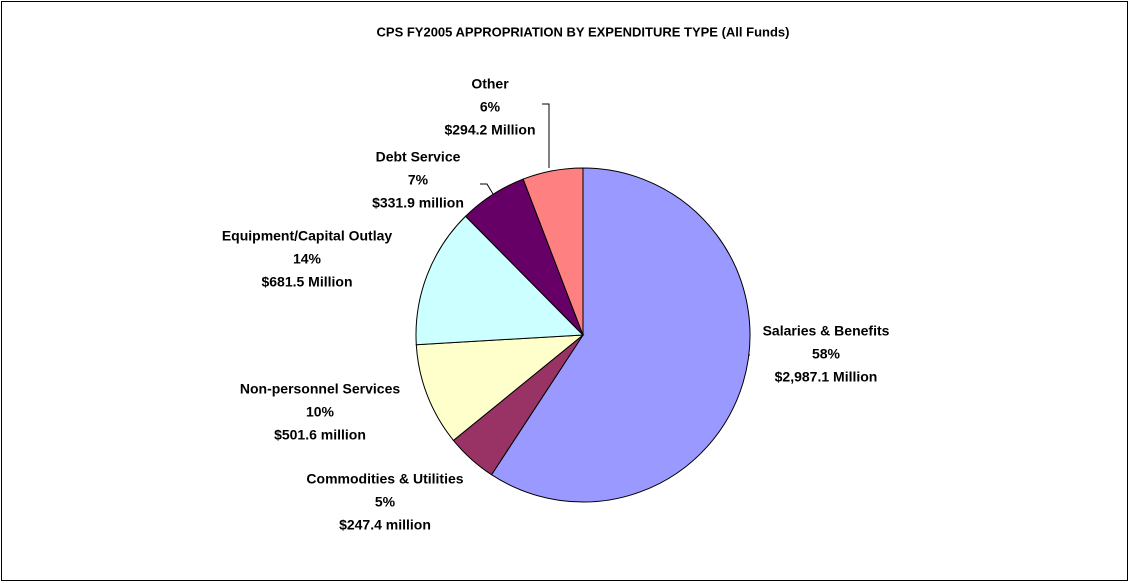  I want to click on slice-label: Salaries & Benefits, so click(826, 331).